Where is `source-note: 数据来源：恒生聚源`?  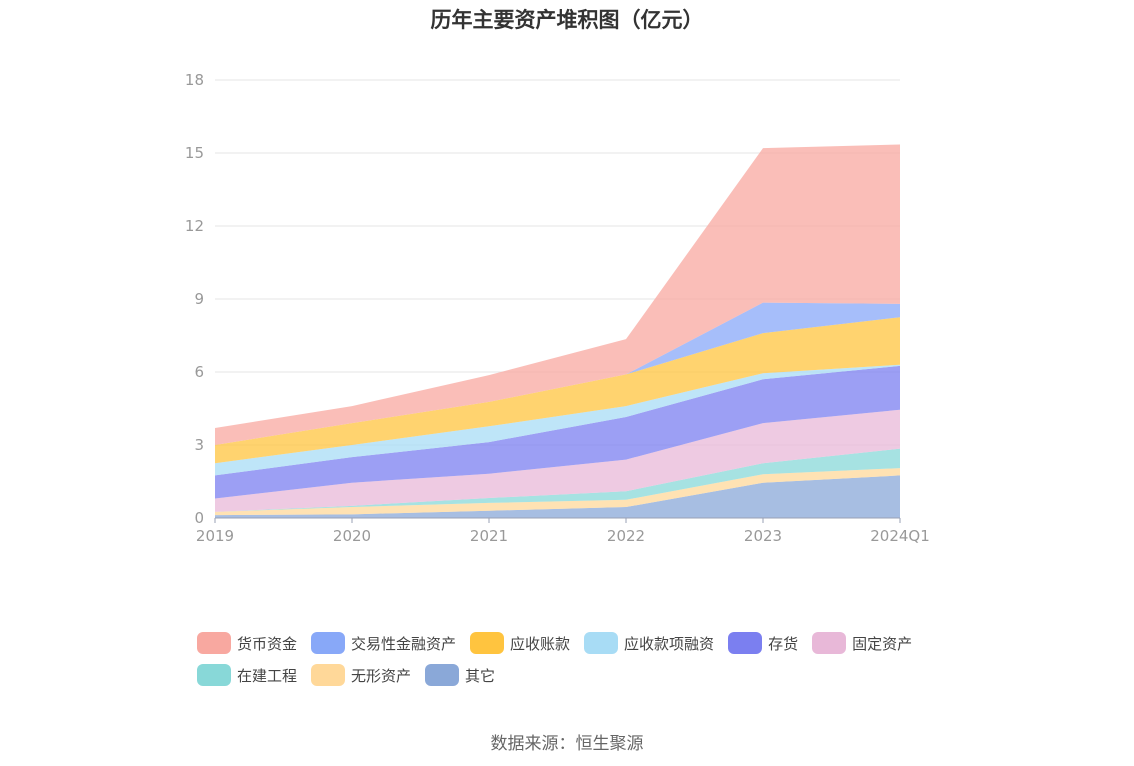
source-note: 数据来源：恒生聚源 is located at coordinates (567, 744).